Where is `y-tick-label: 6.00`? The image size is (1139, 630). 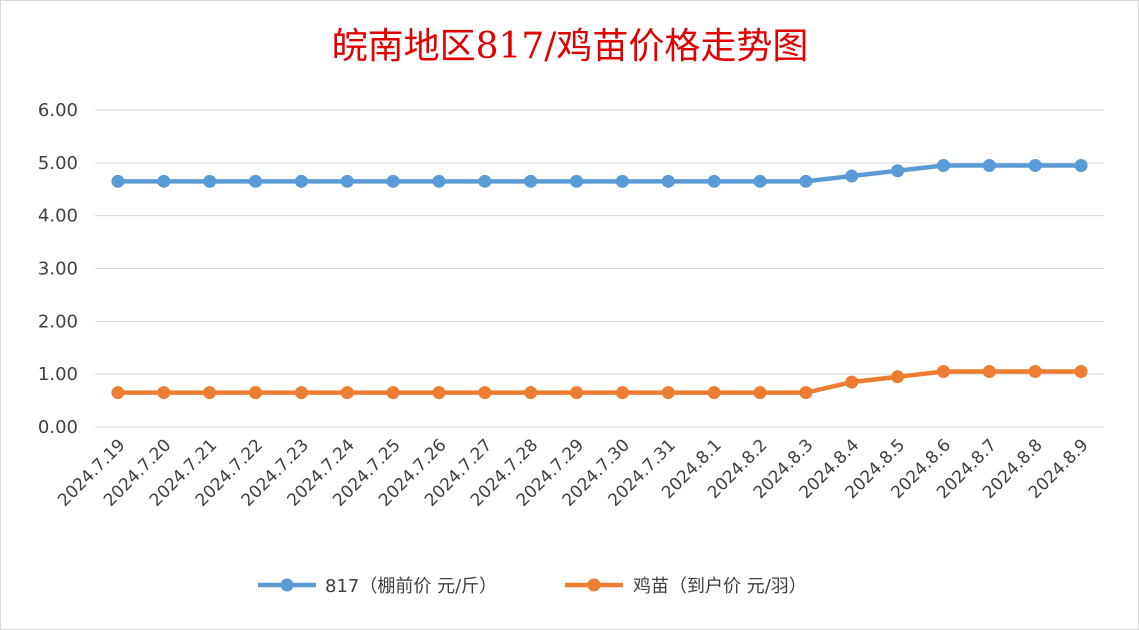
y-tick-label: 6.00 is located at coordinates (58, 110).